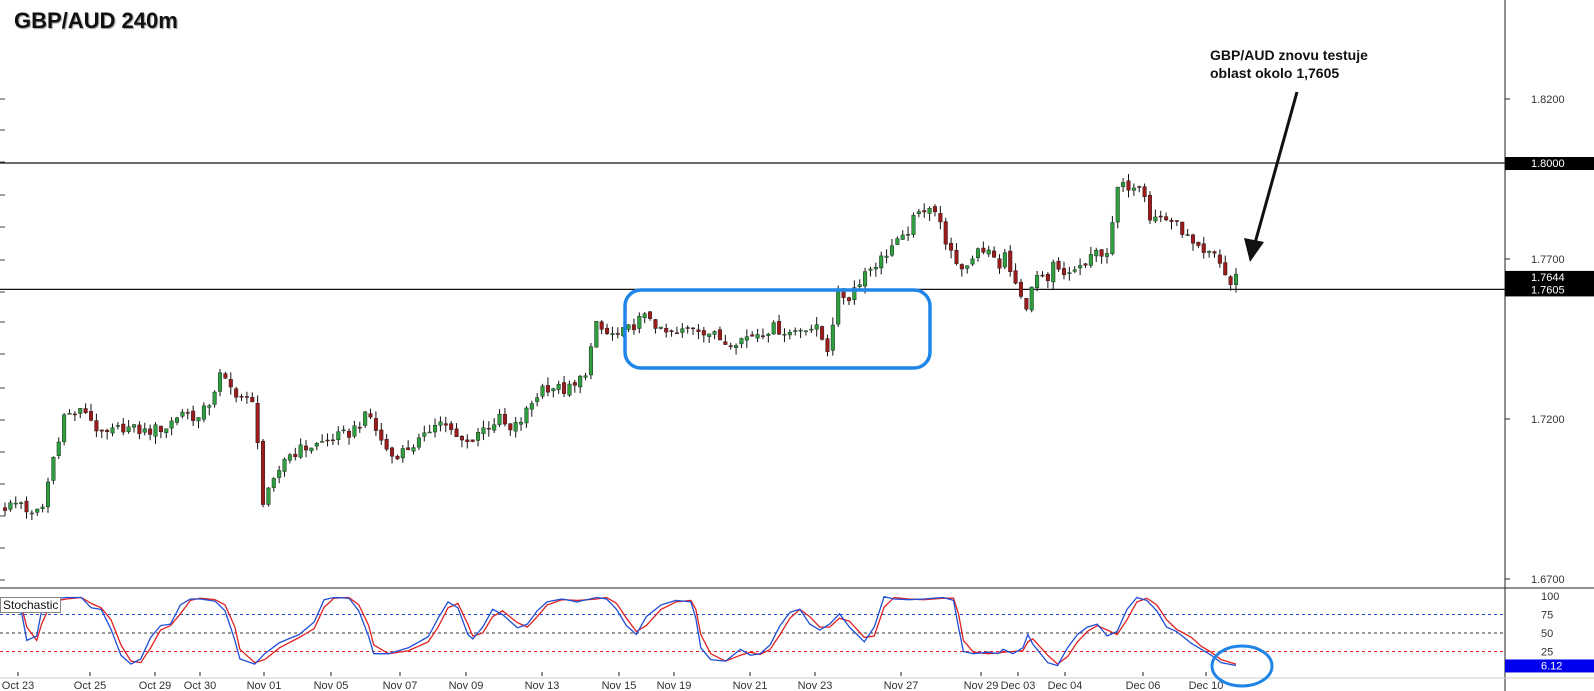 Image resolution: width=1594 pixels, height=691 pixels. Describe the element at coordinates (18, 685) in the screenshot. I see `x-tick-label: Oct 23` at that location.